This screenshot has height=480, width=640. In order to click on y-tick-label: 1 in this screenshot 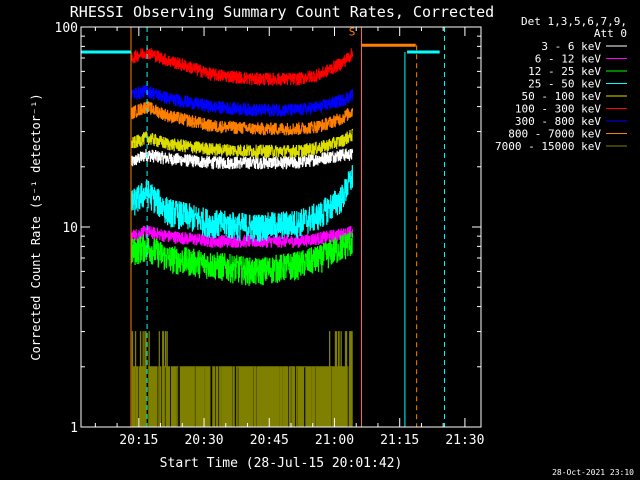, I will do `click(74, 428)`.